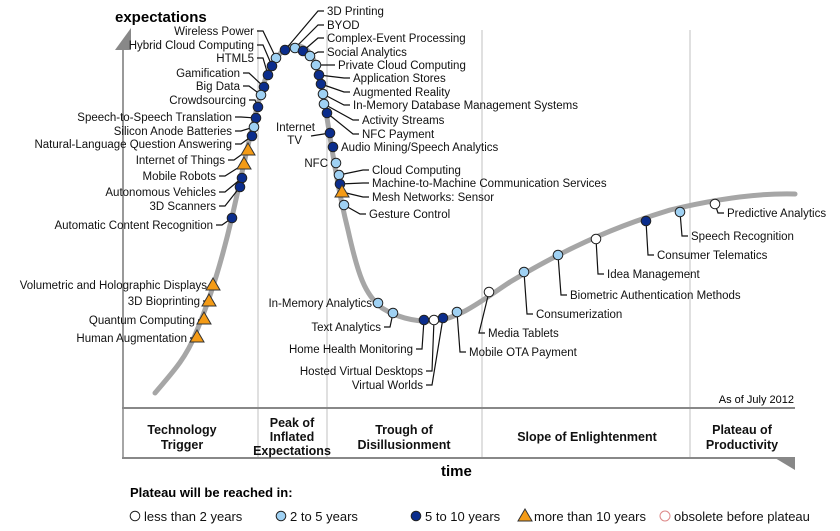 The width and height of the screenshot is (840, 531). What do you see at coordinates (196, 154) in the screenshot?
I see `technology-item: Internet of Things` at bounding box center [196, 154].